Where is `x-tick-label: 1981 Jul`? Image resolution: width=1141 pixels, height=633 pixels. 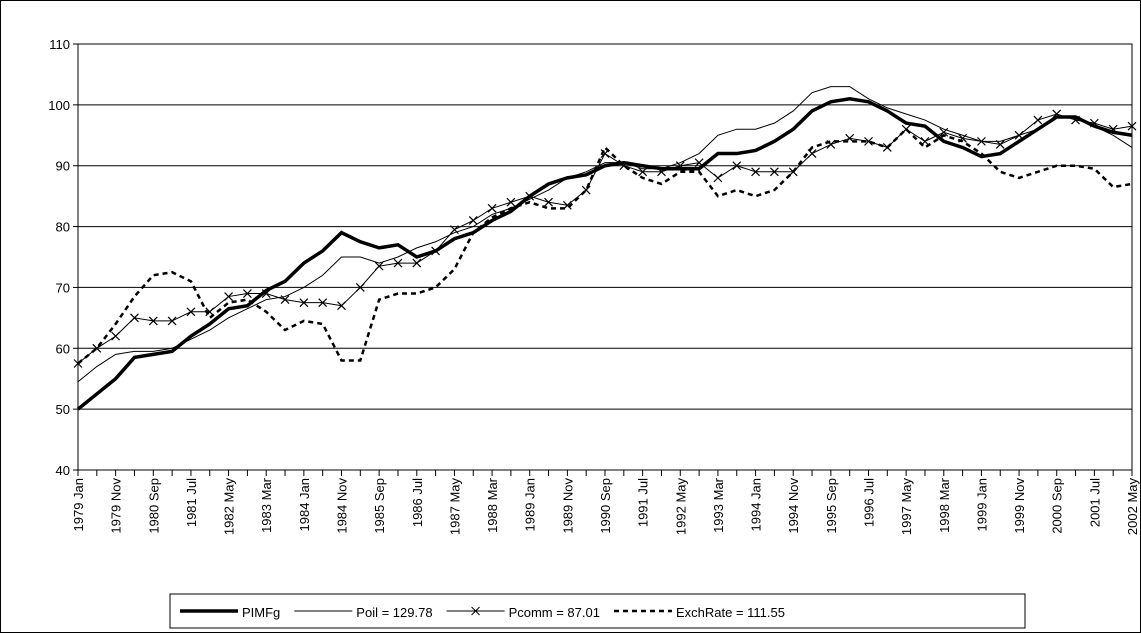
x-tick-label: 1981 Jul is located at coordinates (191, 502).